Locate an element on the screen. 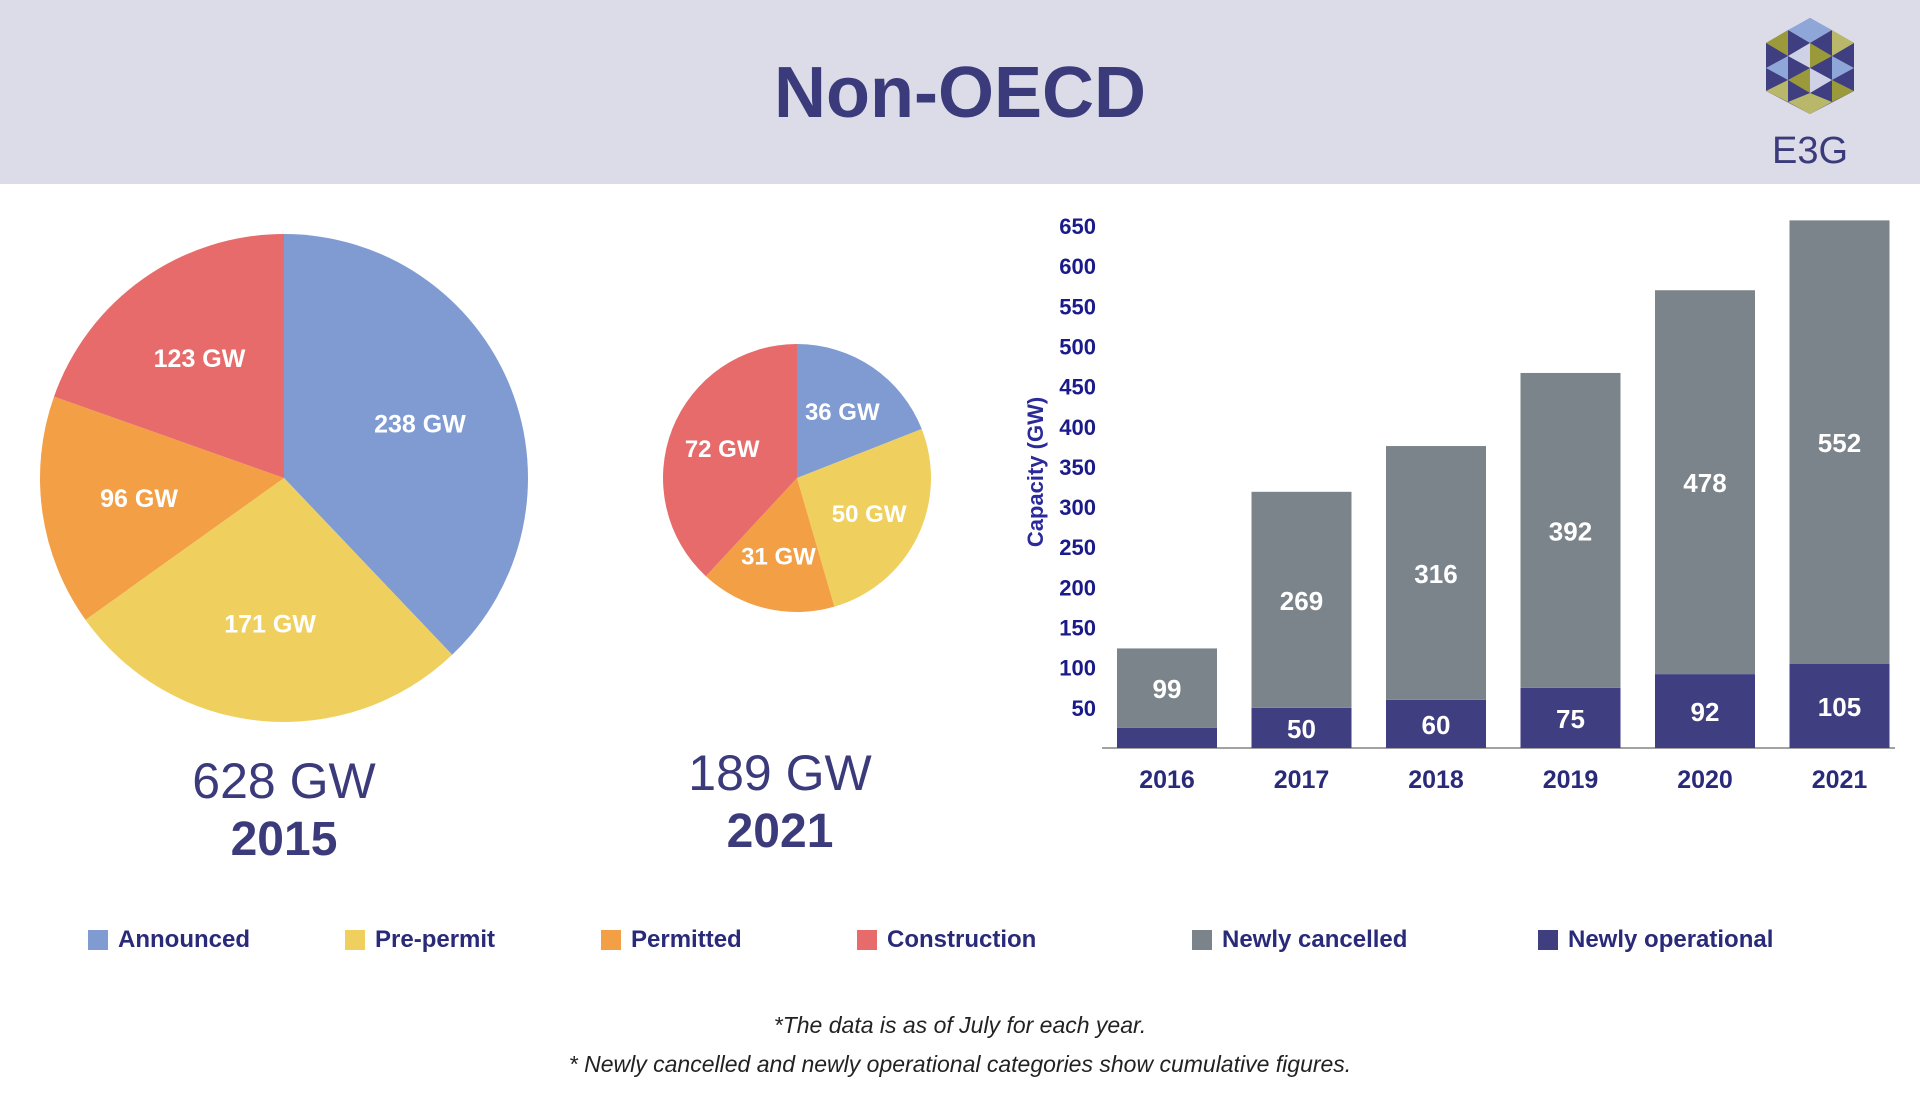  bar-value-label: 60 is located at coordinates (1436, 725).